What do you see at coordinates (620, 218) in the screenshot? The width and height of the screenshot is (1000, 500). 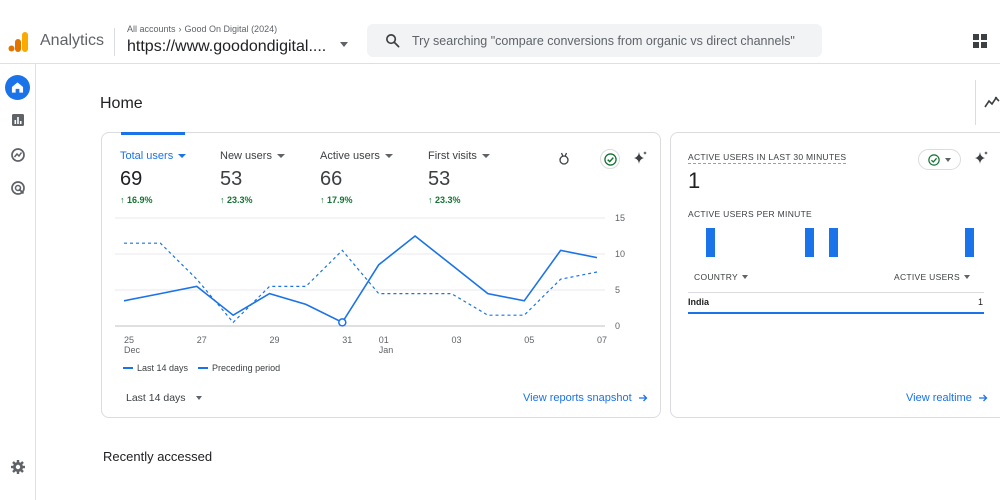 I see `y-tick-label: 15` at bounding box center [620, 218].